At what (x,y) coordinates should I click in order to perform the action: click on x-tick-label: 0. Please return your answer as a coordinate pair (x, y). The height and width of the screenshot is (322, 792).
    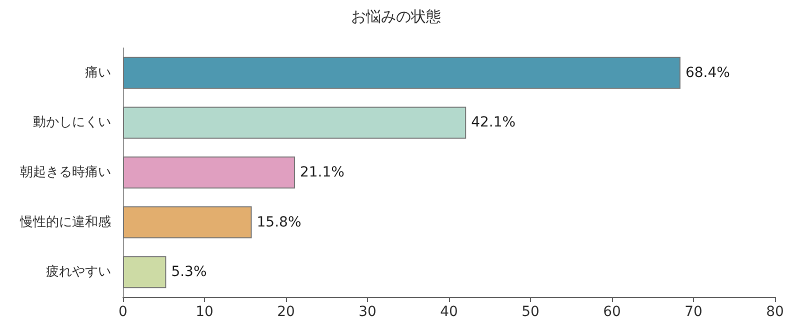
    Looking at the image, I should click on (123, 312).